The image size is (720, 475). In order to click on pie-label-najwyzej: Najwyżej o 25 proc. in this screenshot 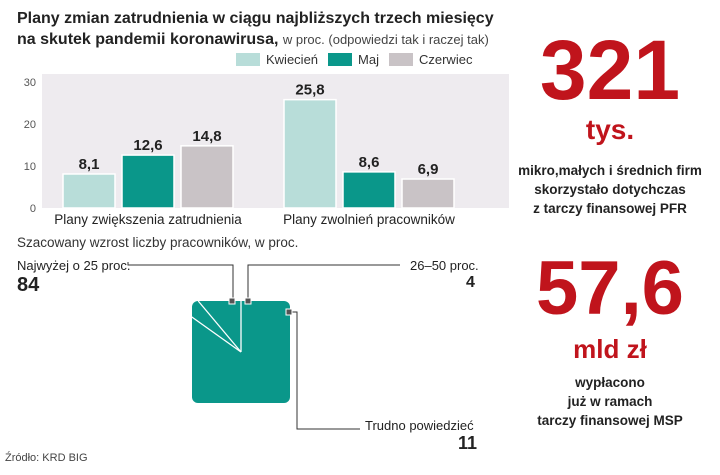, I will do `click(74, 265)`.